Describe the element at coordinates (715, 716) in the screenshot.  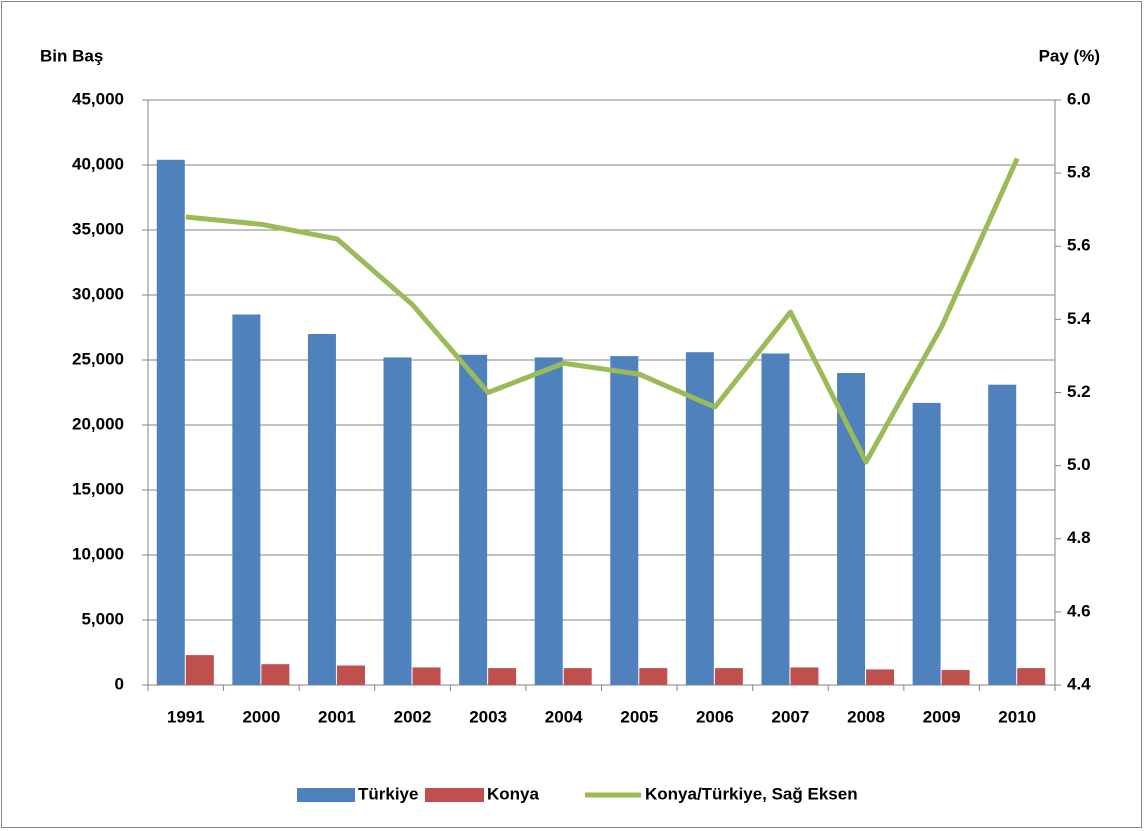
I see `x-tick-label: 2006` at that location.